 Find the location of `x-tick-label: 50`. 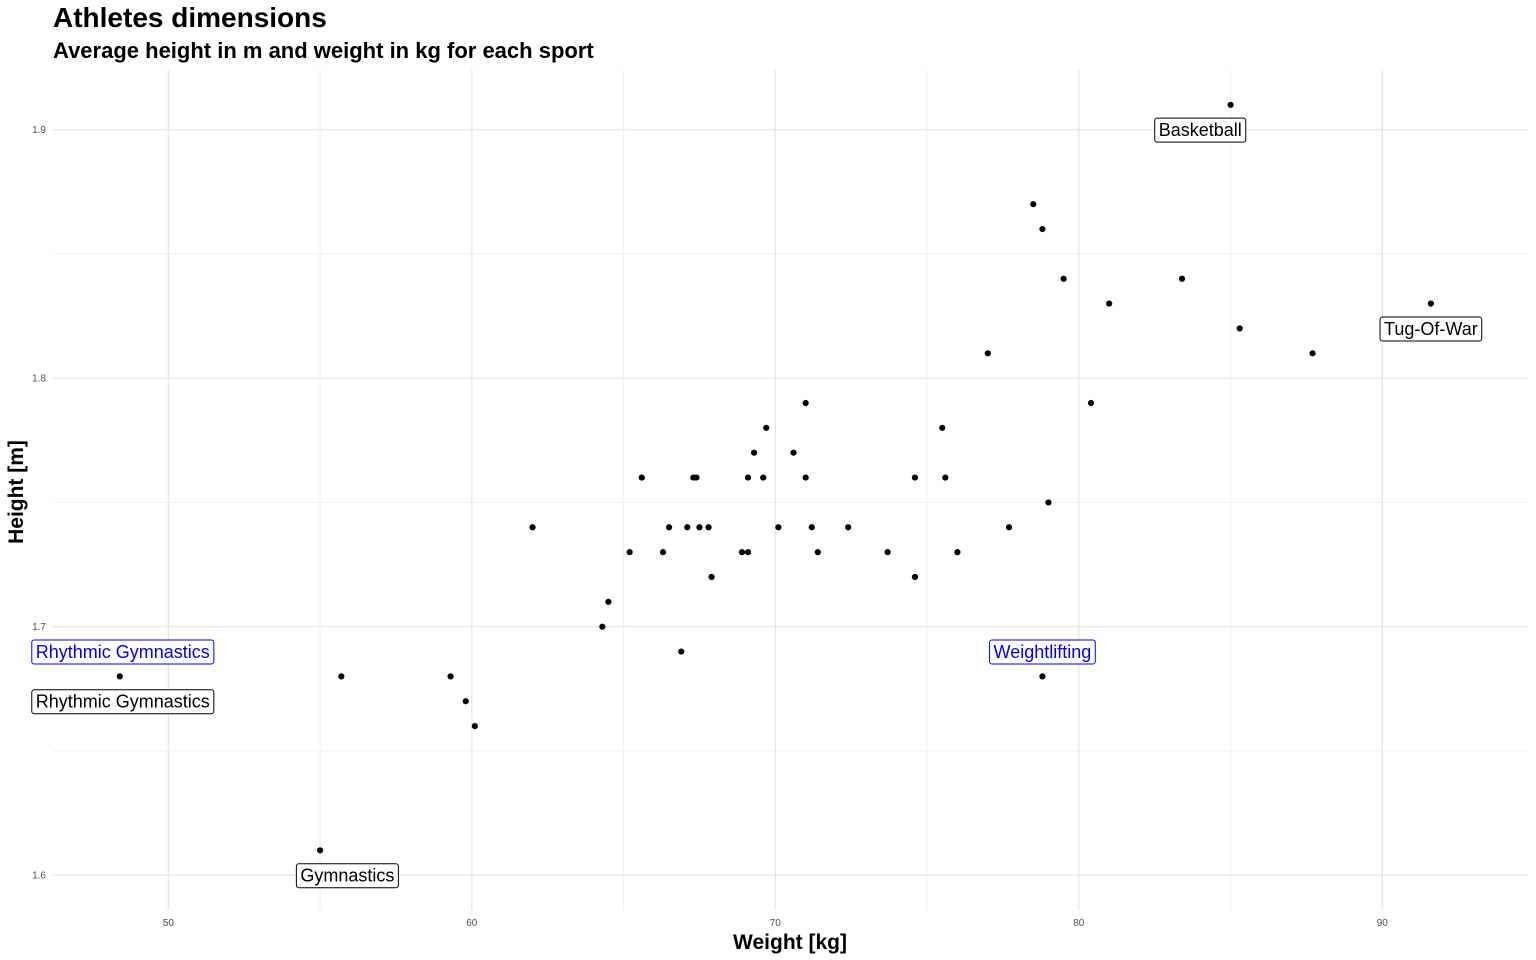

x-tick-label: 50 is located at coordinates (169, 923).